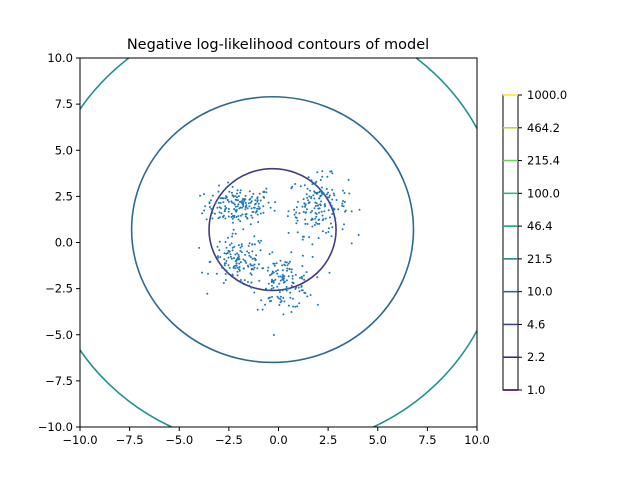  What do you see at coordinates (540, 226) in the screenshot?
I see `colorbar-tick-label: 46.4` at bounding box center [540, 226].